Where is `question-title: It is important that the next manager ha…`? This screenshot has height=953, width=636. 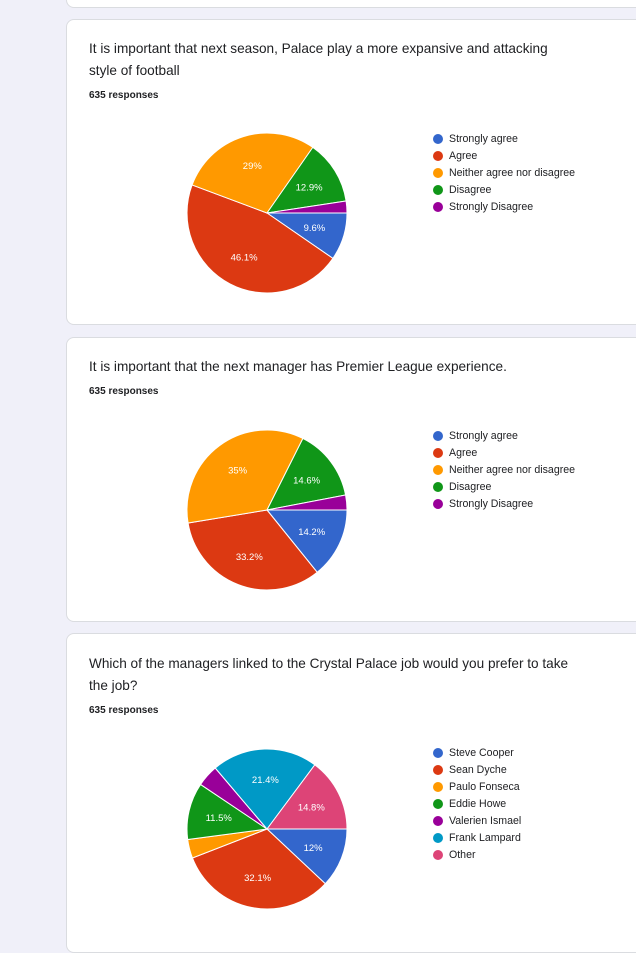
question-title: It is important that the next manager ha… is located at coordinates (298, 366).